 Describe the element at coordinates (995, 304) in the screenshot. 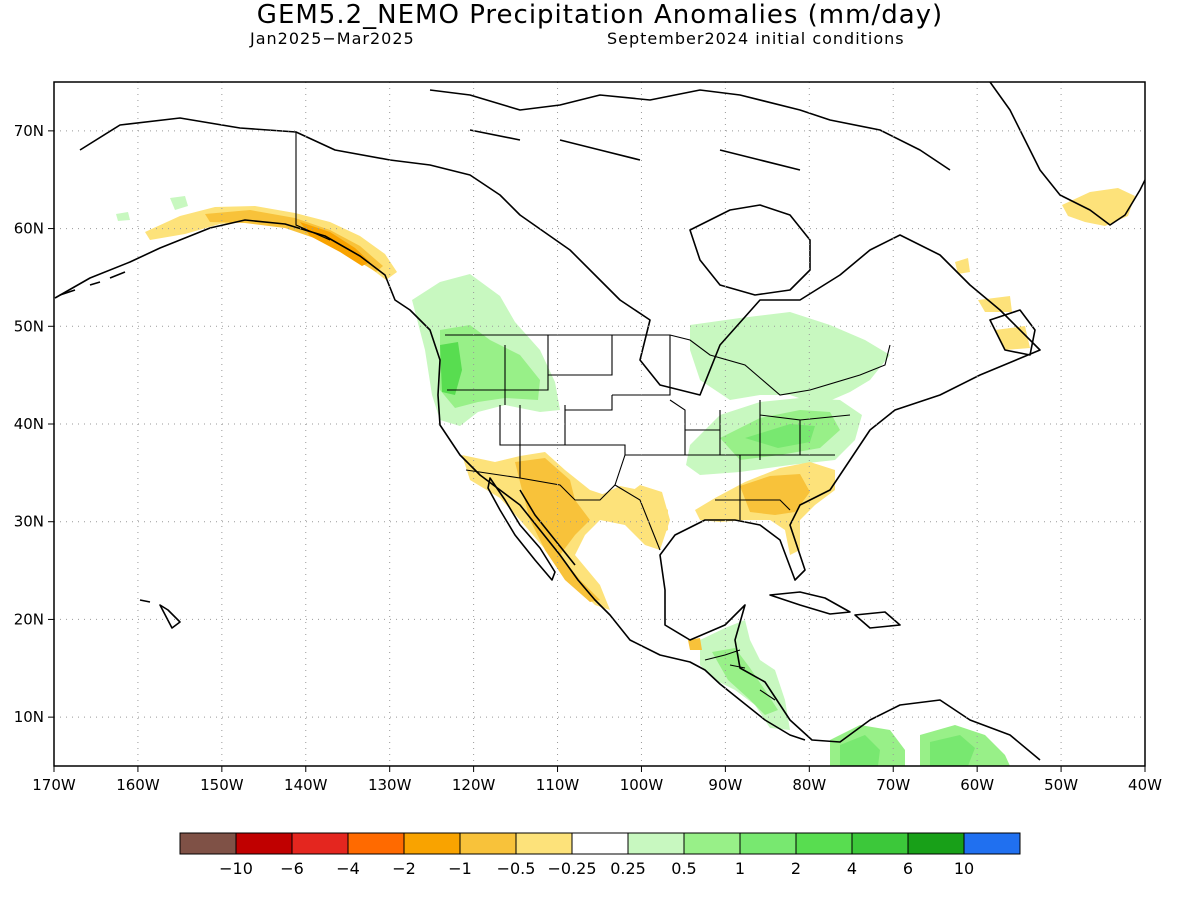

I see `anomaly-newfoundland-dry` at that location.